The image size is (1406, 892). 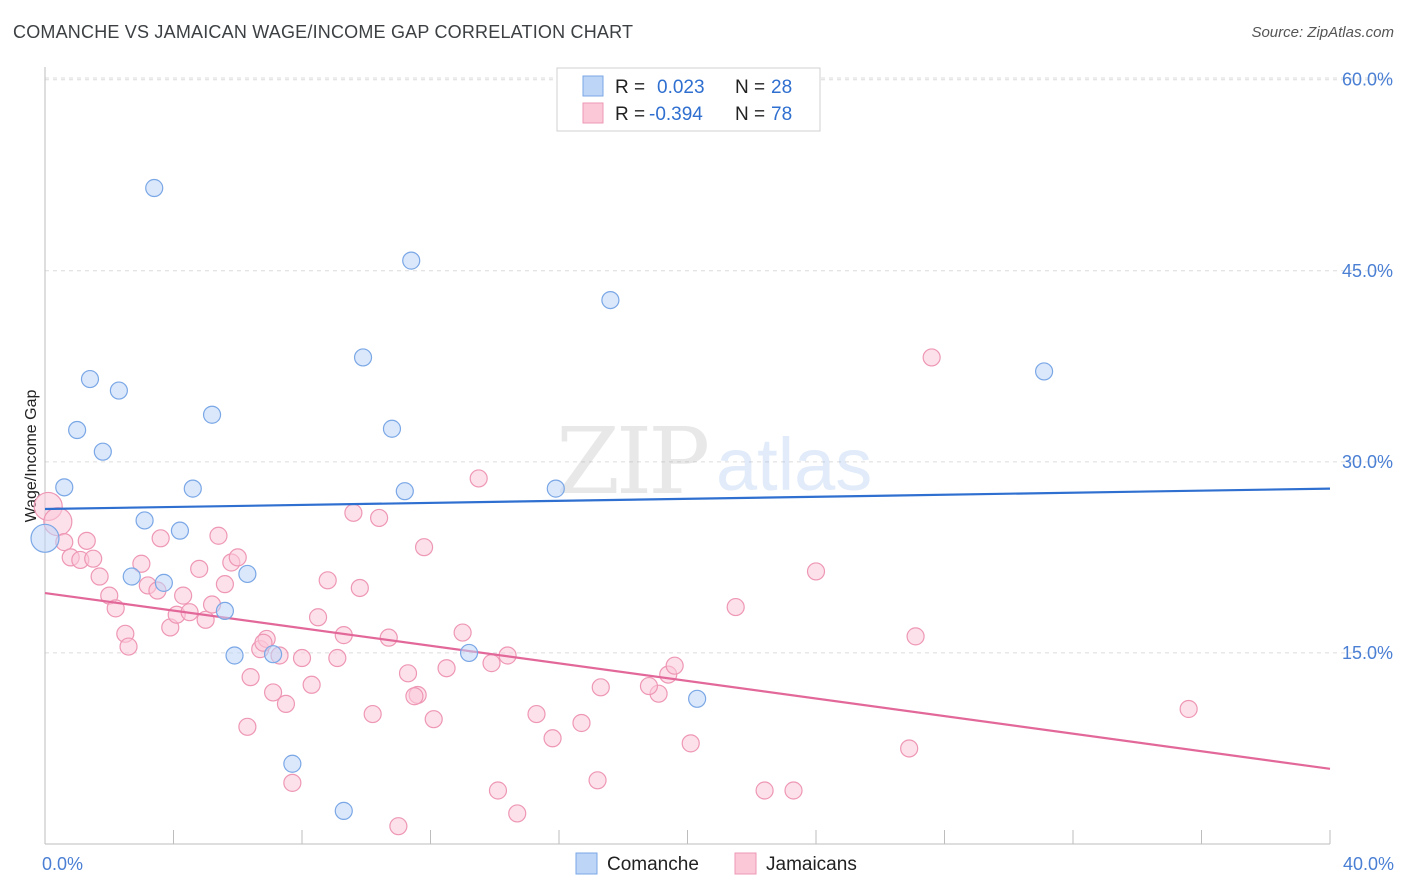 I want to click on legend-swatch-jamaicans, so click(x=593, y=113).